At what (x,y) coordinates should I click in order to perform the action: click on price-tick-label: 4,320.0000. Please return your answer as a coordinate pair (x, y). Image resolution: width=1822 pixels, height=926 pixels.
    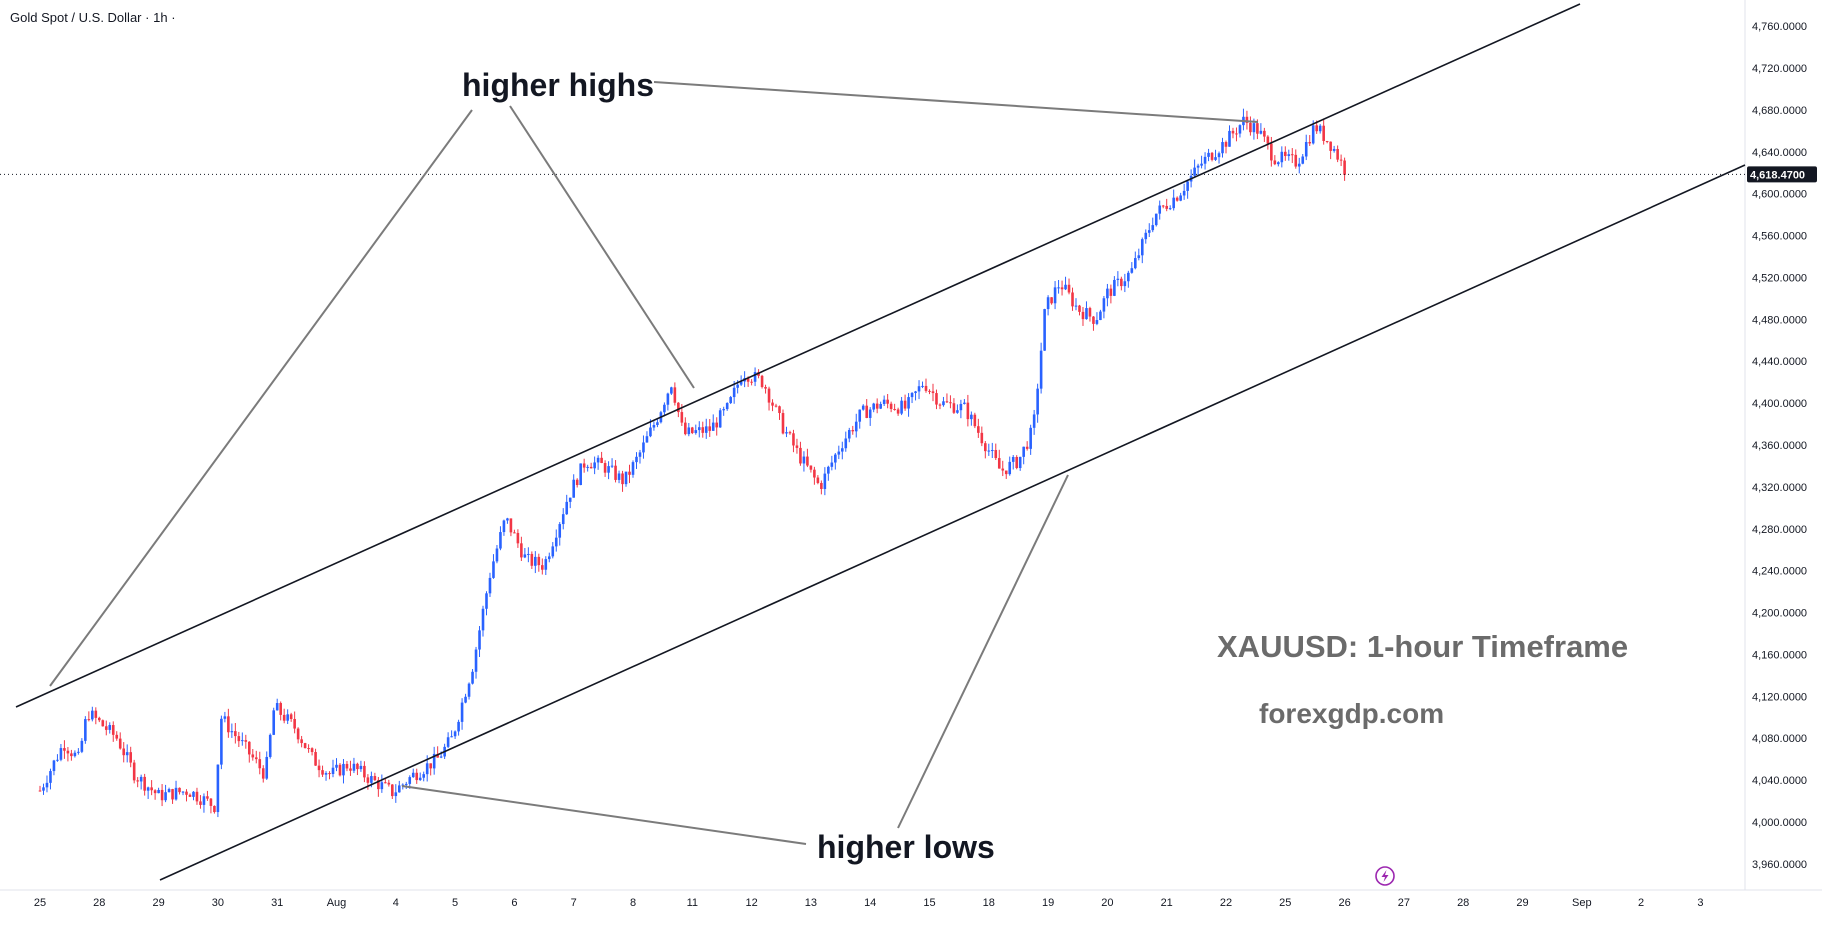
    Looking at the image, I should click on (1779, 488).